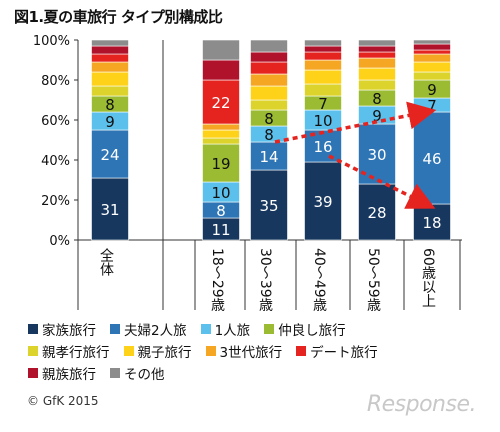 The height and width of the screenshot is (432, 500). I want to click on data-label: 18, so click(431, 223).